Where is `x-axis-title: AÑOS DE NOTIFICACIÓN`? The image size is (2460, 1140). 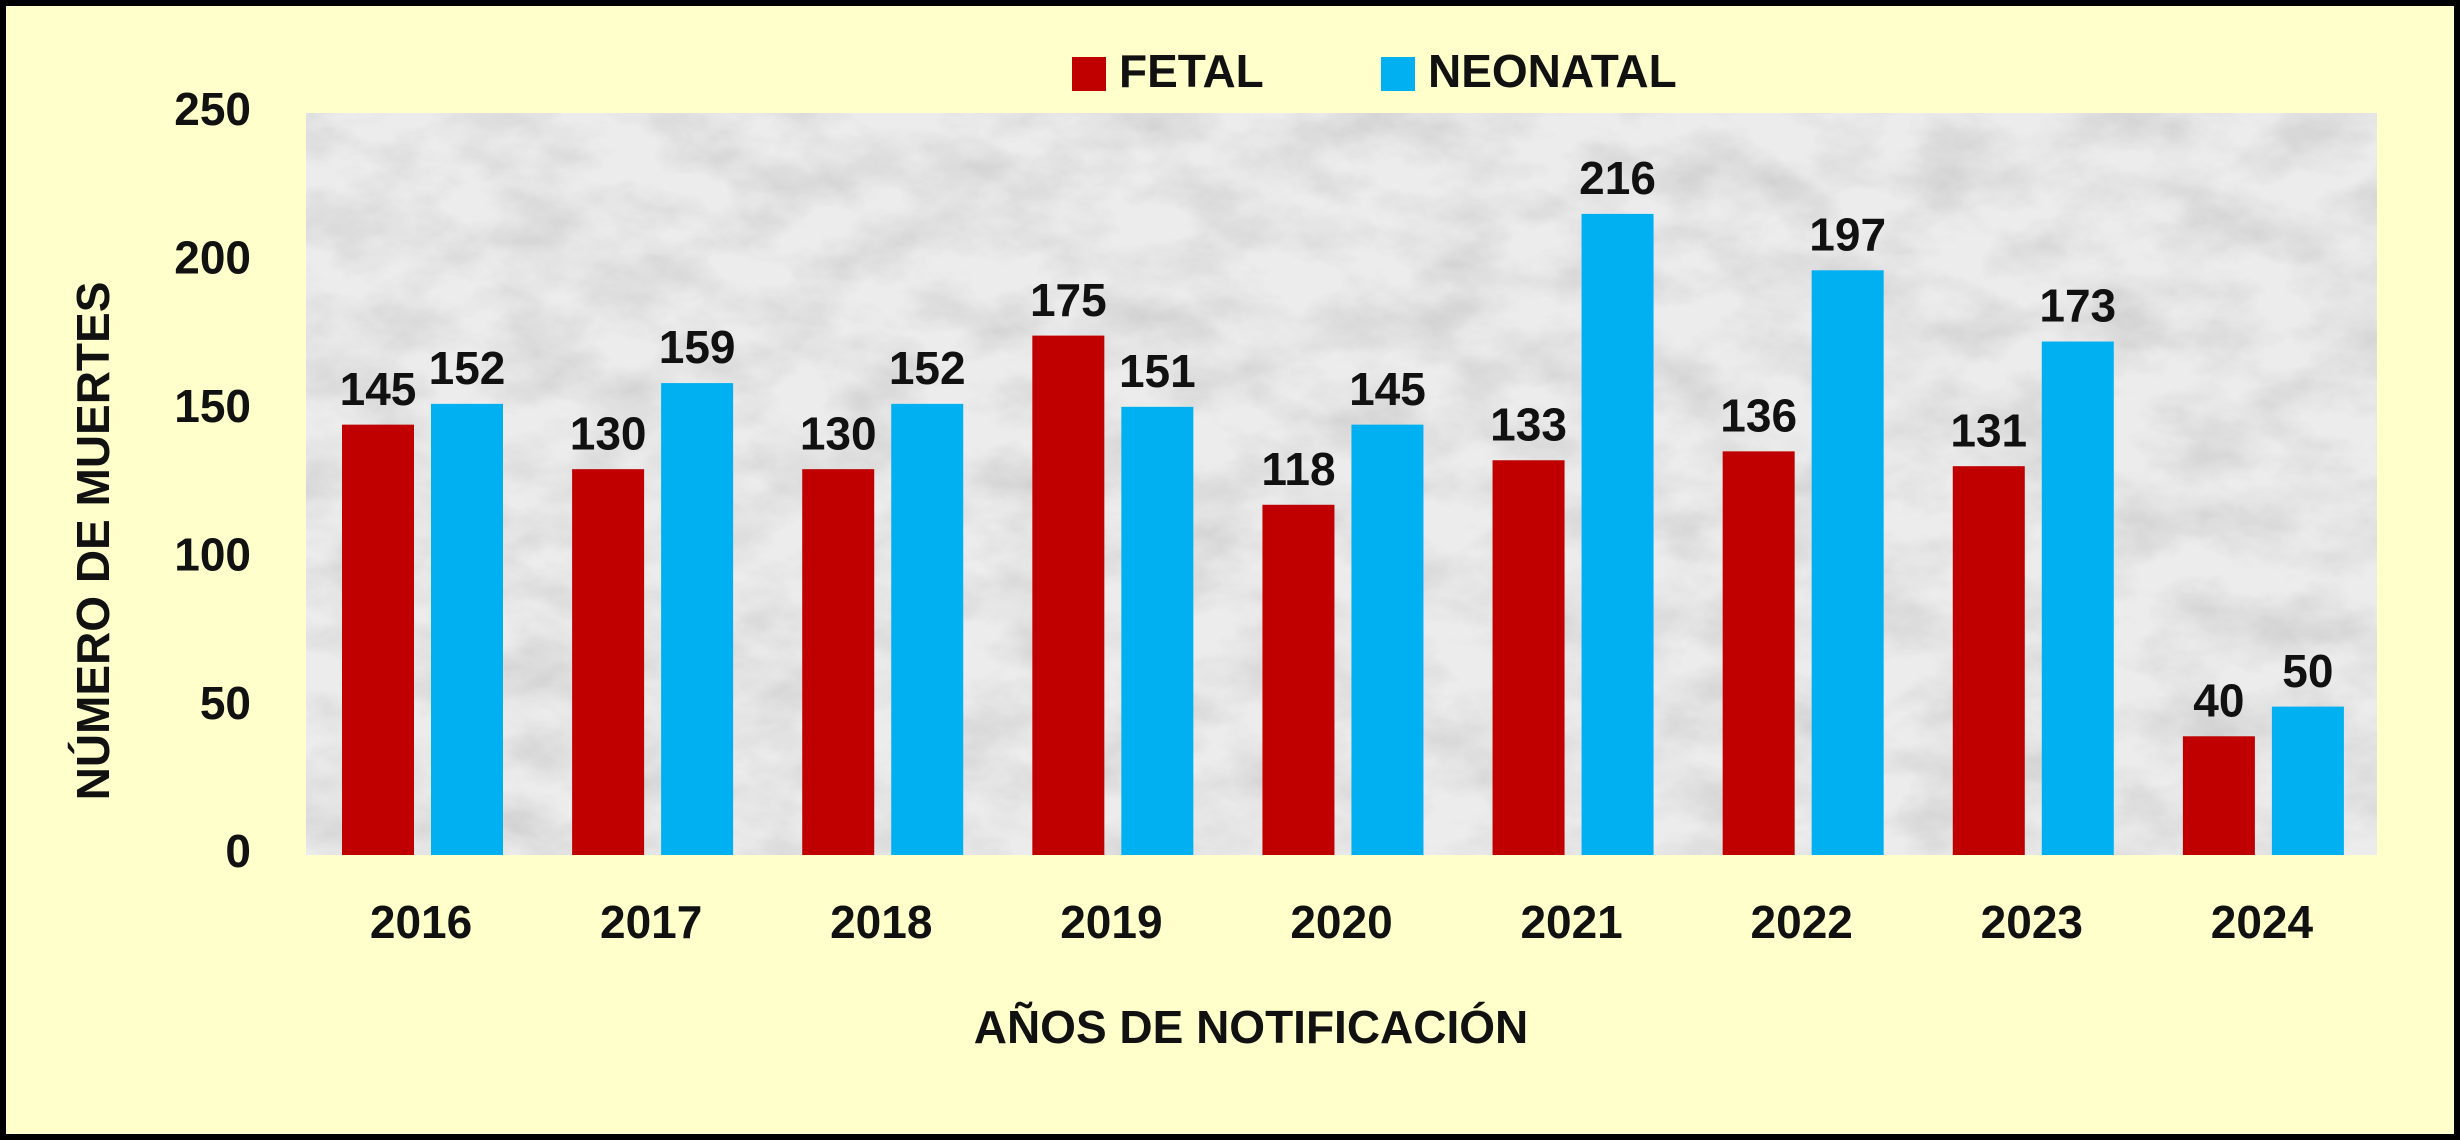
x-axis-title: AÑOS DE NOTIFICACIÓN is located at coordinates (1251, 1027).